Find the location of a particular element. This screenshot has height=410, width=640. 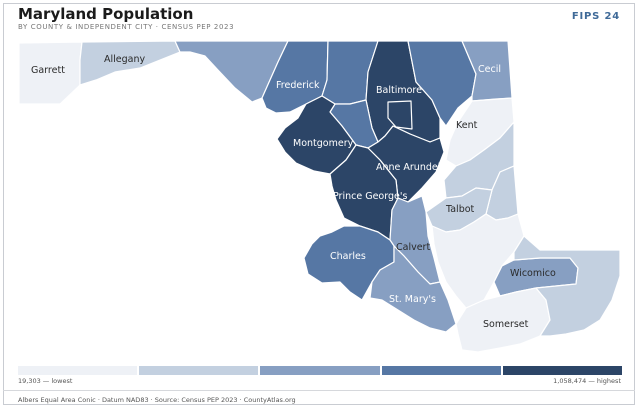

label-somerset: Somerset is located at coordinates (506, 324).